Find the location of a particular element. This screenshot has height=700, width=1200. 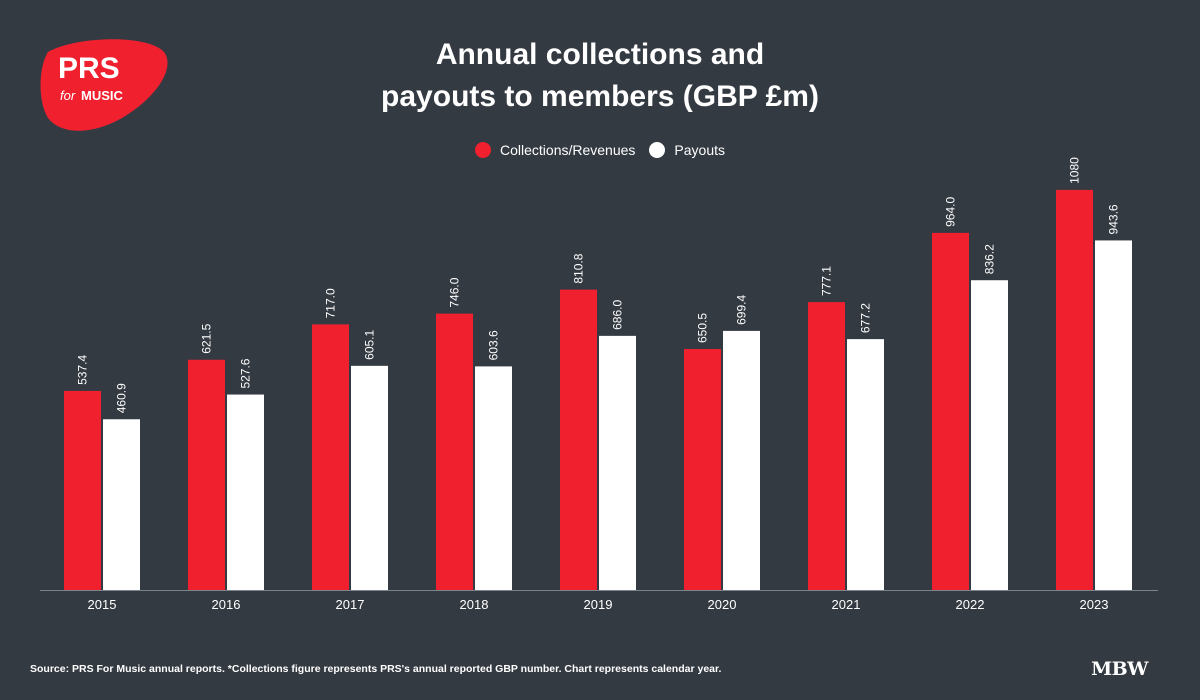

bar-collections-2021 is located at coordinates (826, 446).